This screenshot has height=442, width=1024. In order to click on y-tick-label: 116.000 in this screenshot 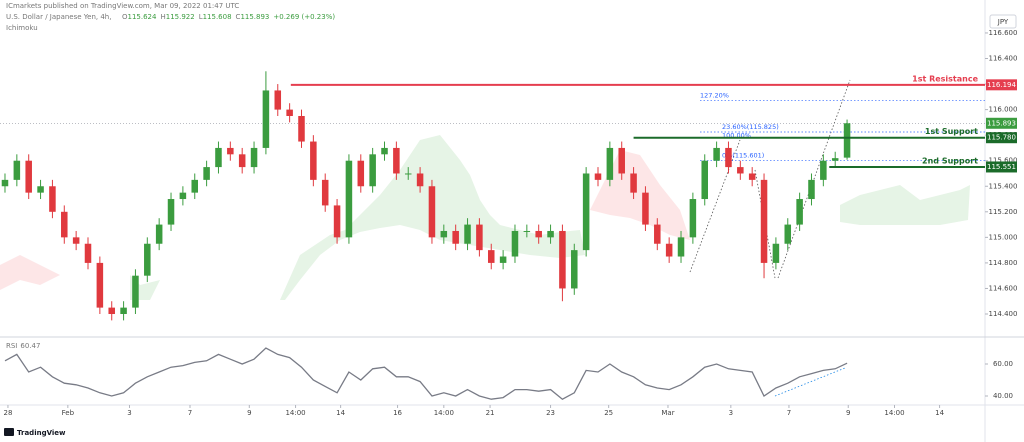, I will do `click(1003, 110)`.